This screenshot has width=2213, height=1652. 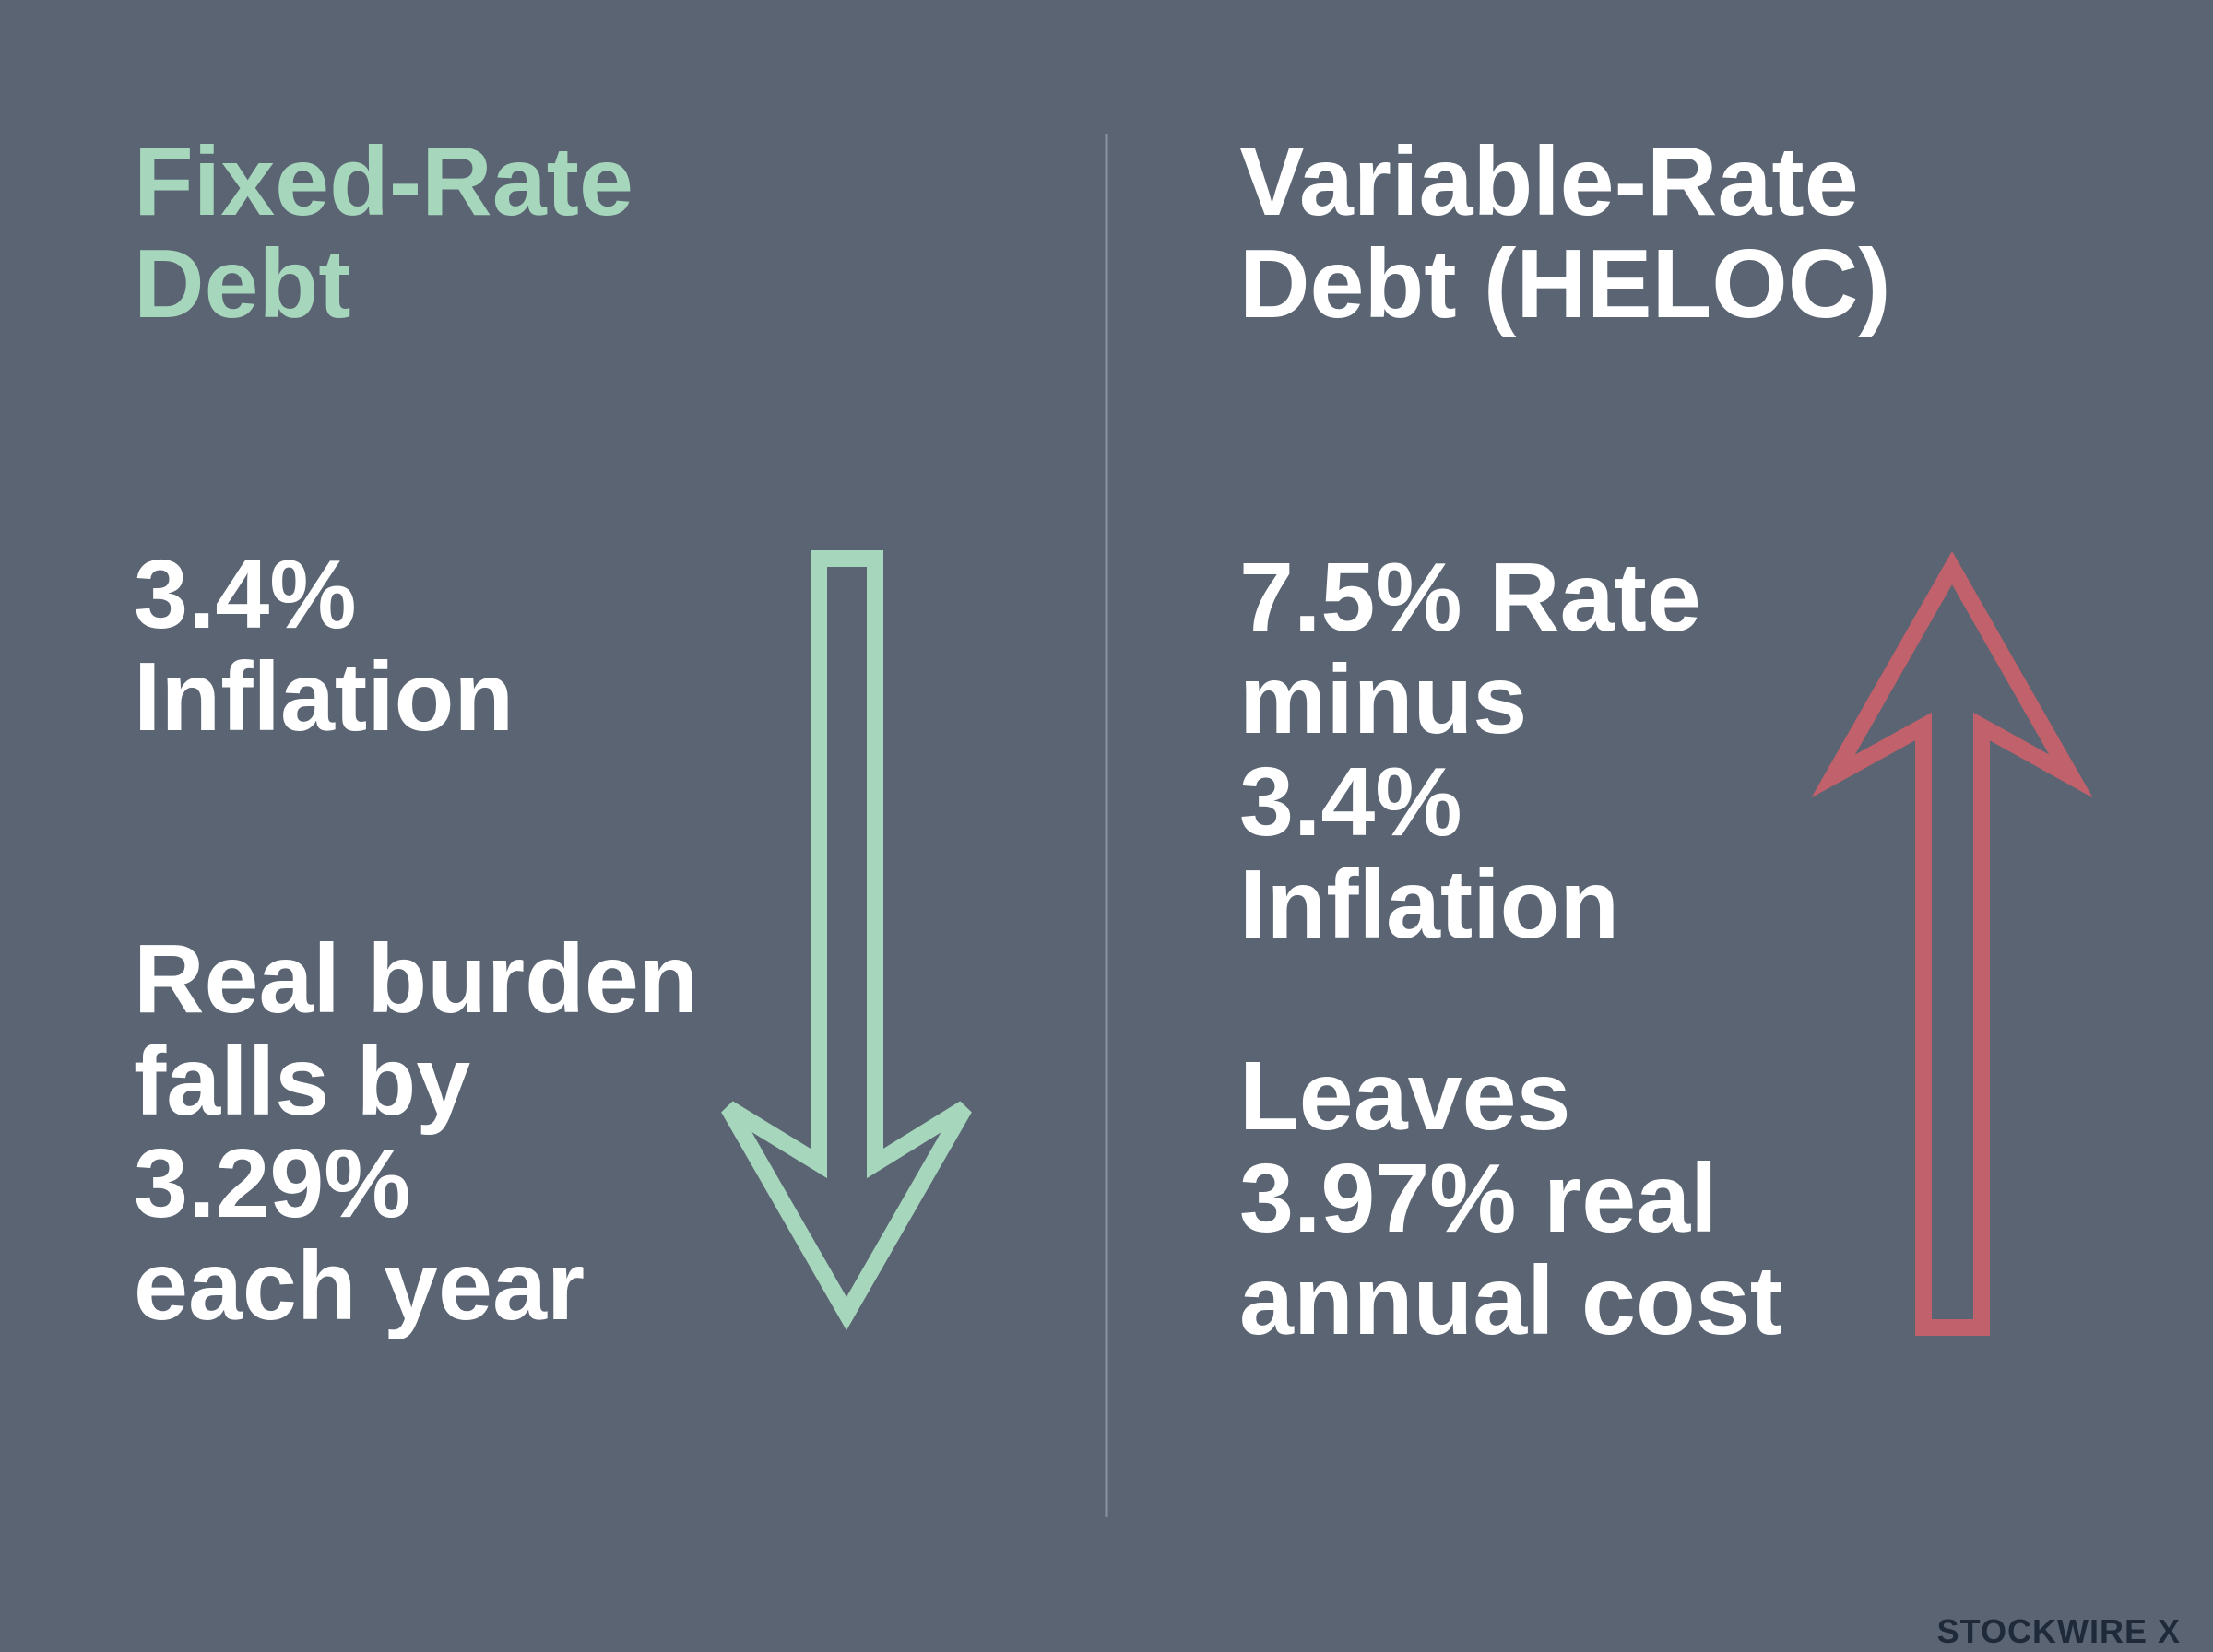 I want to click on right-stat-line: minus, so click(x=1383, y=699).